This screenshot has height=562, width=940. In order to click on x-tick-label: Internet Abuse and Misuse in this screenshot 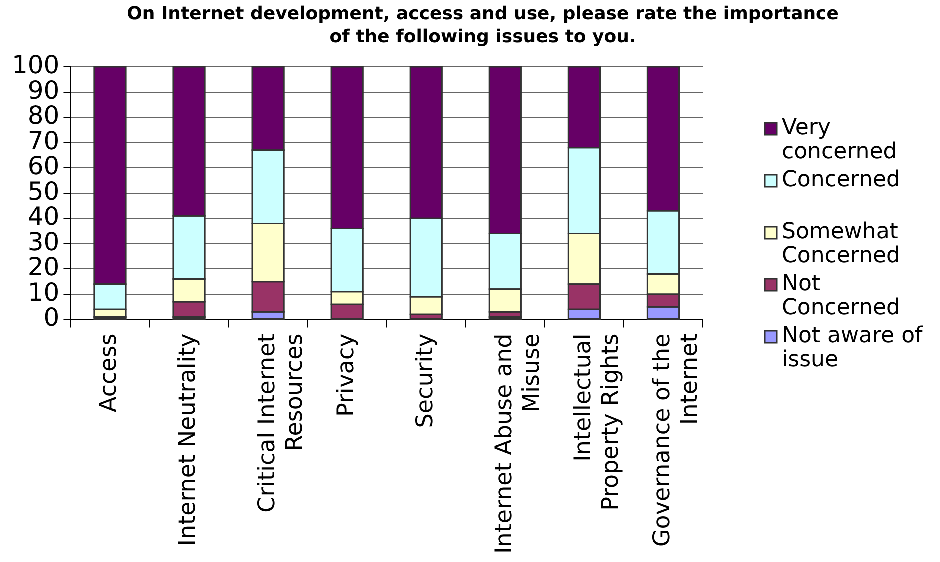, I will do `click(518, 444)`.